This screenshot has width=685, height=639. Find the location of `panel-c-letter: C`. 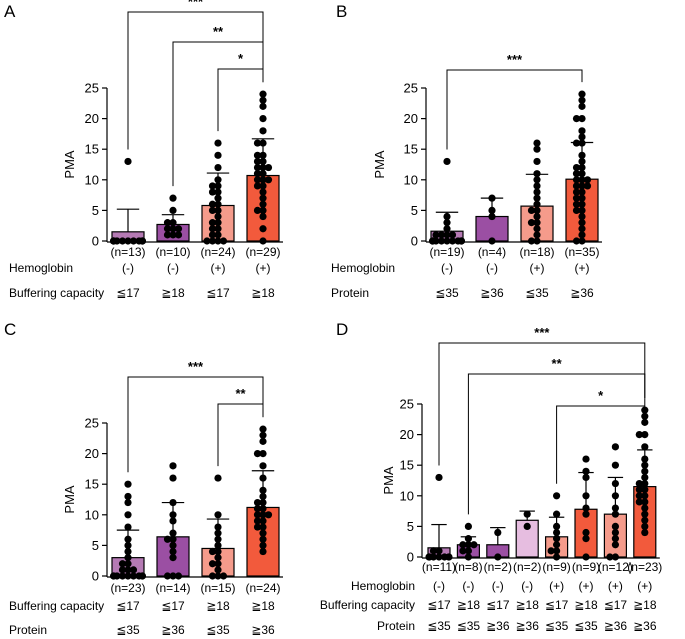

panel-c-letter: C is located at coordinates (10, 329).